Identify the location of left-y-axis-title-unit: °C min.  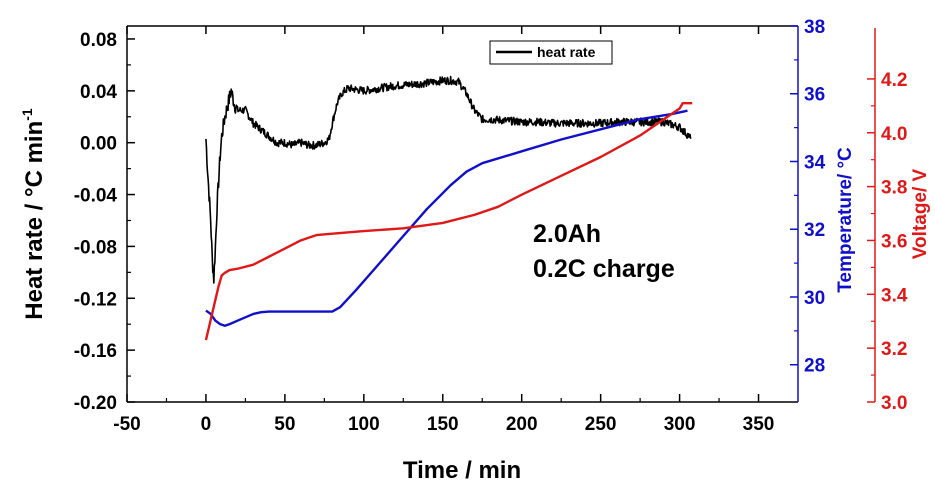
(34, 159).